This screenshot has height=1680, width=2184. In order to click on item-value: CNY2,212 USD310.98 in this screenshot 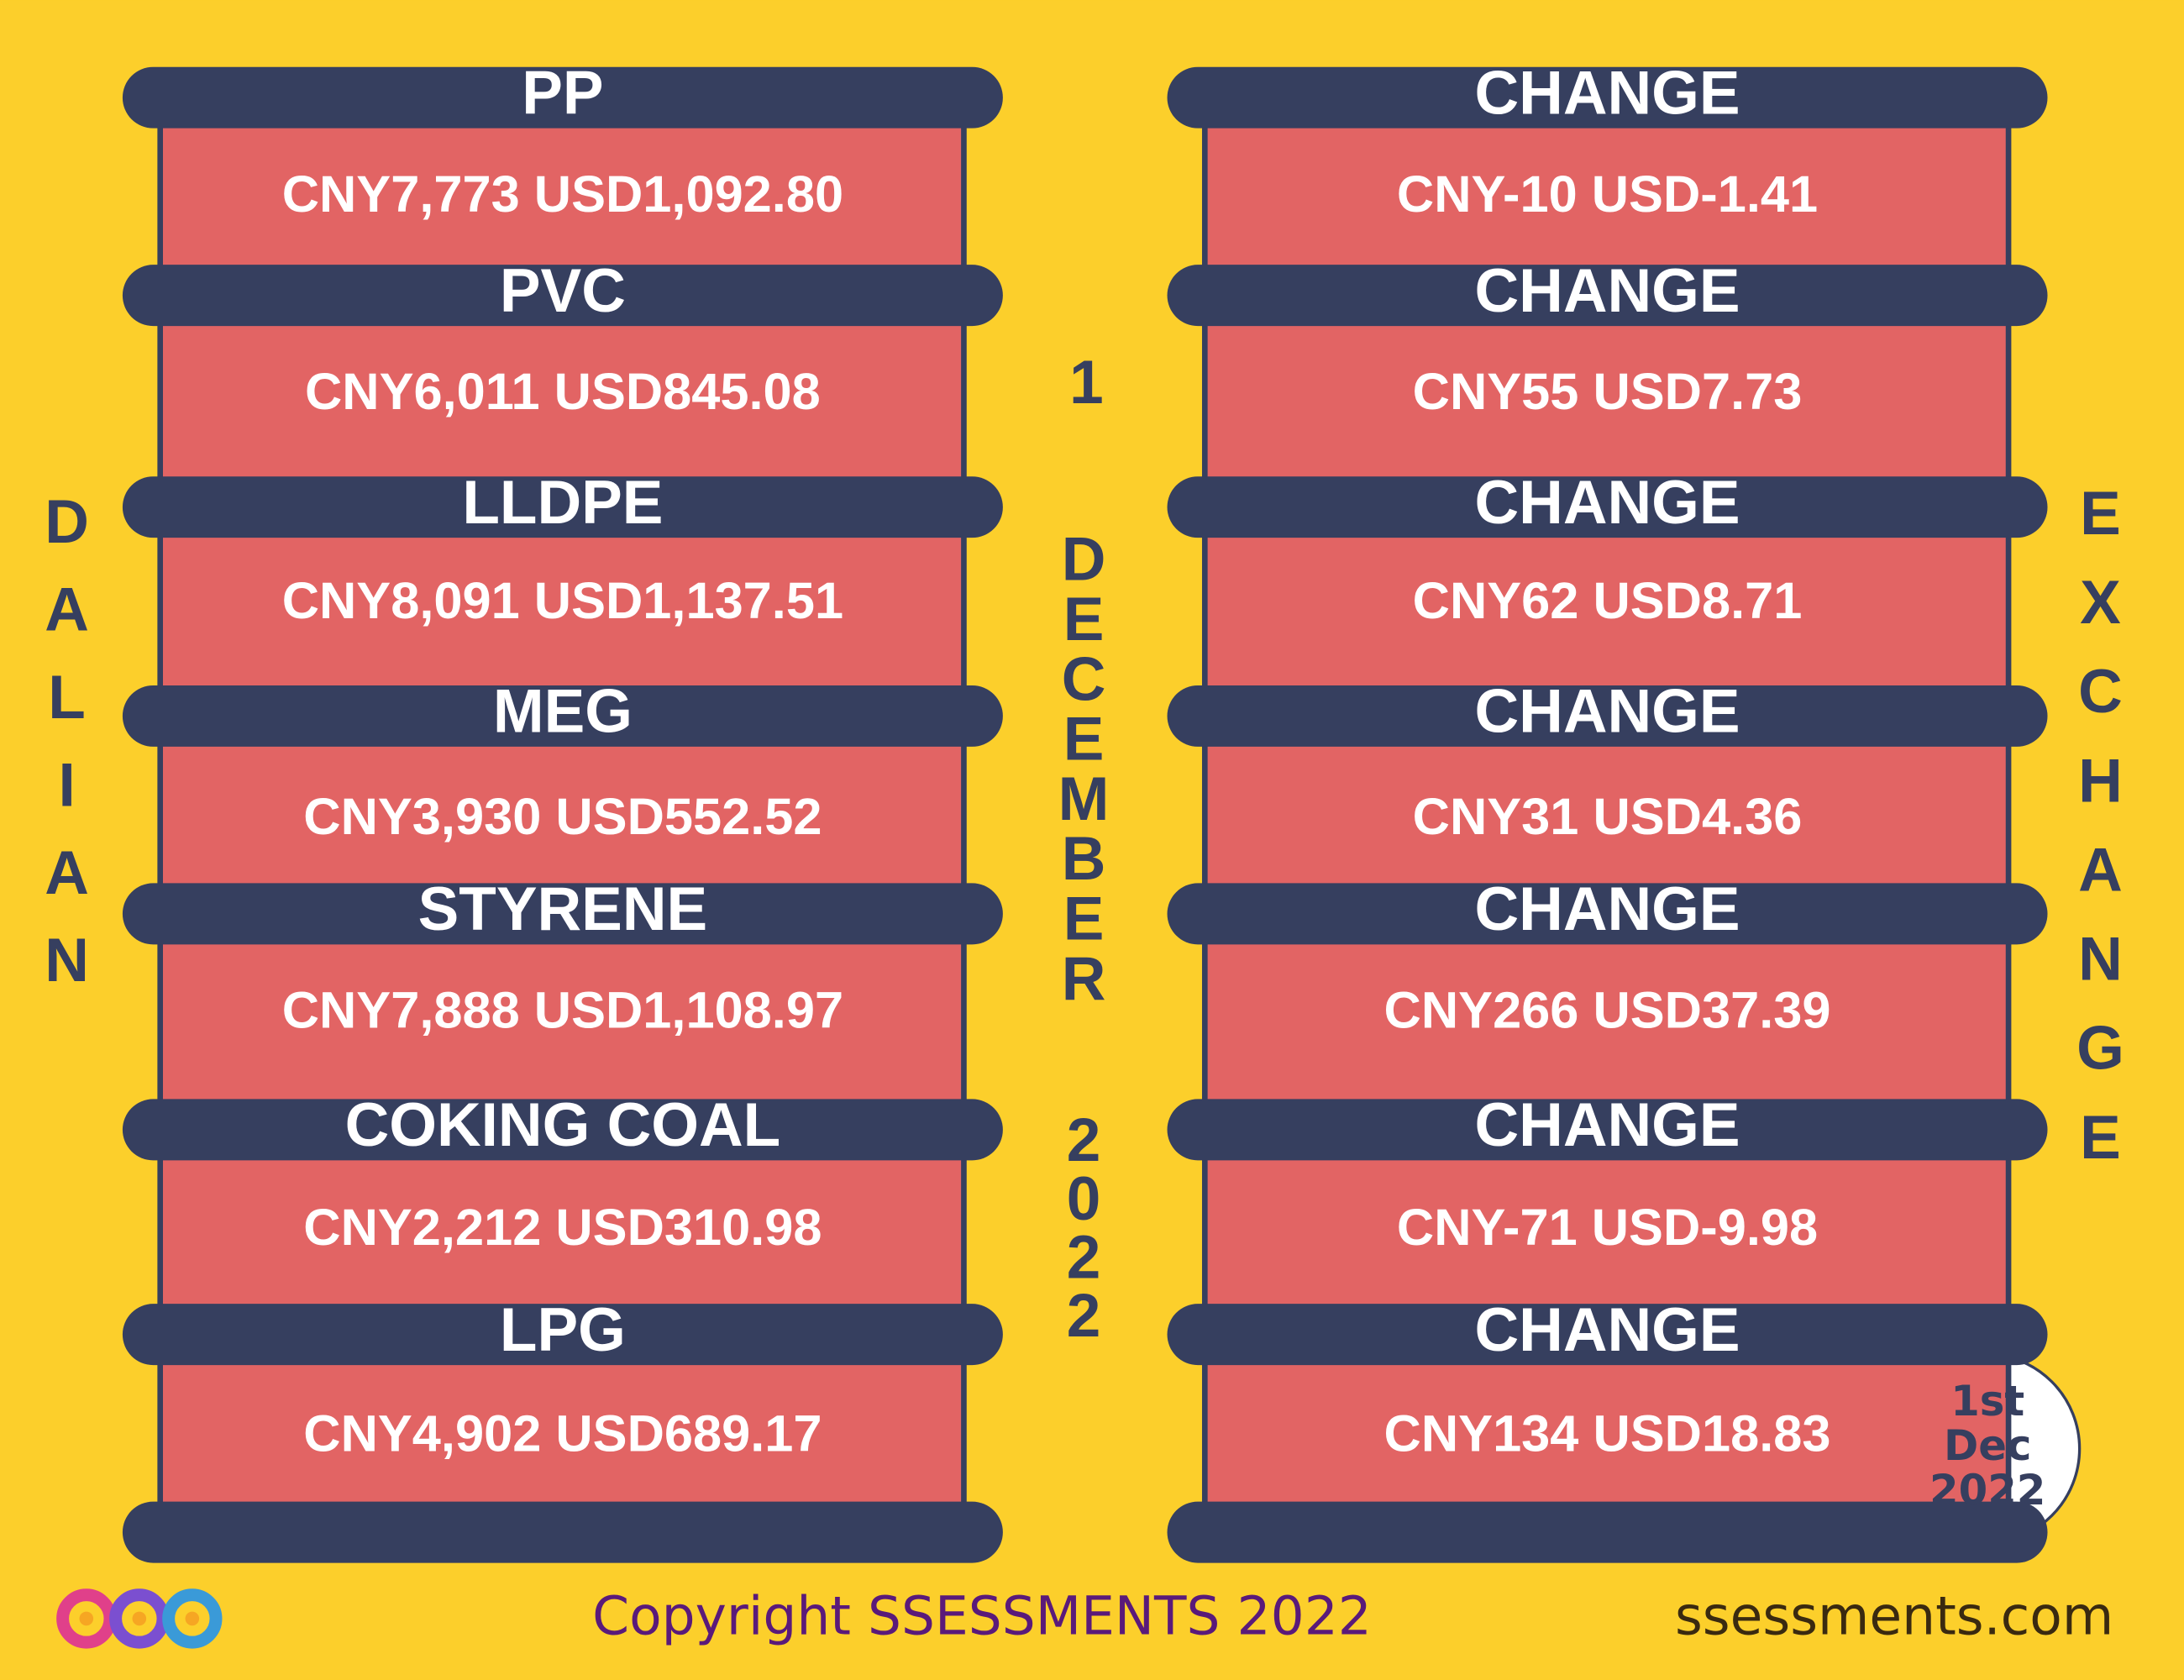, I will do `click(562, 1228)`.